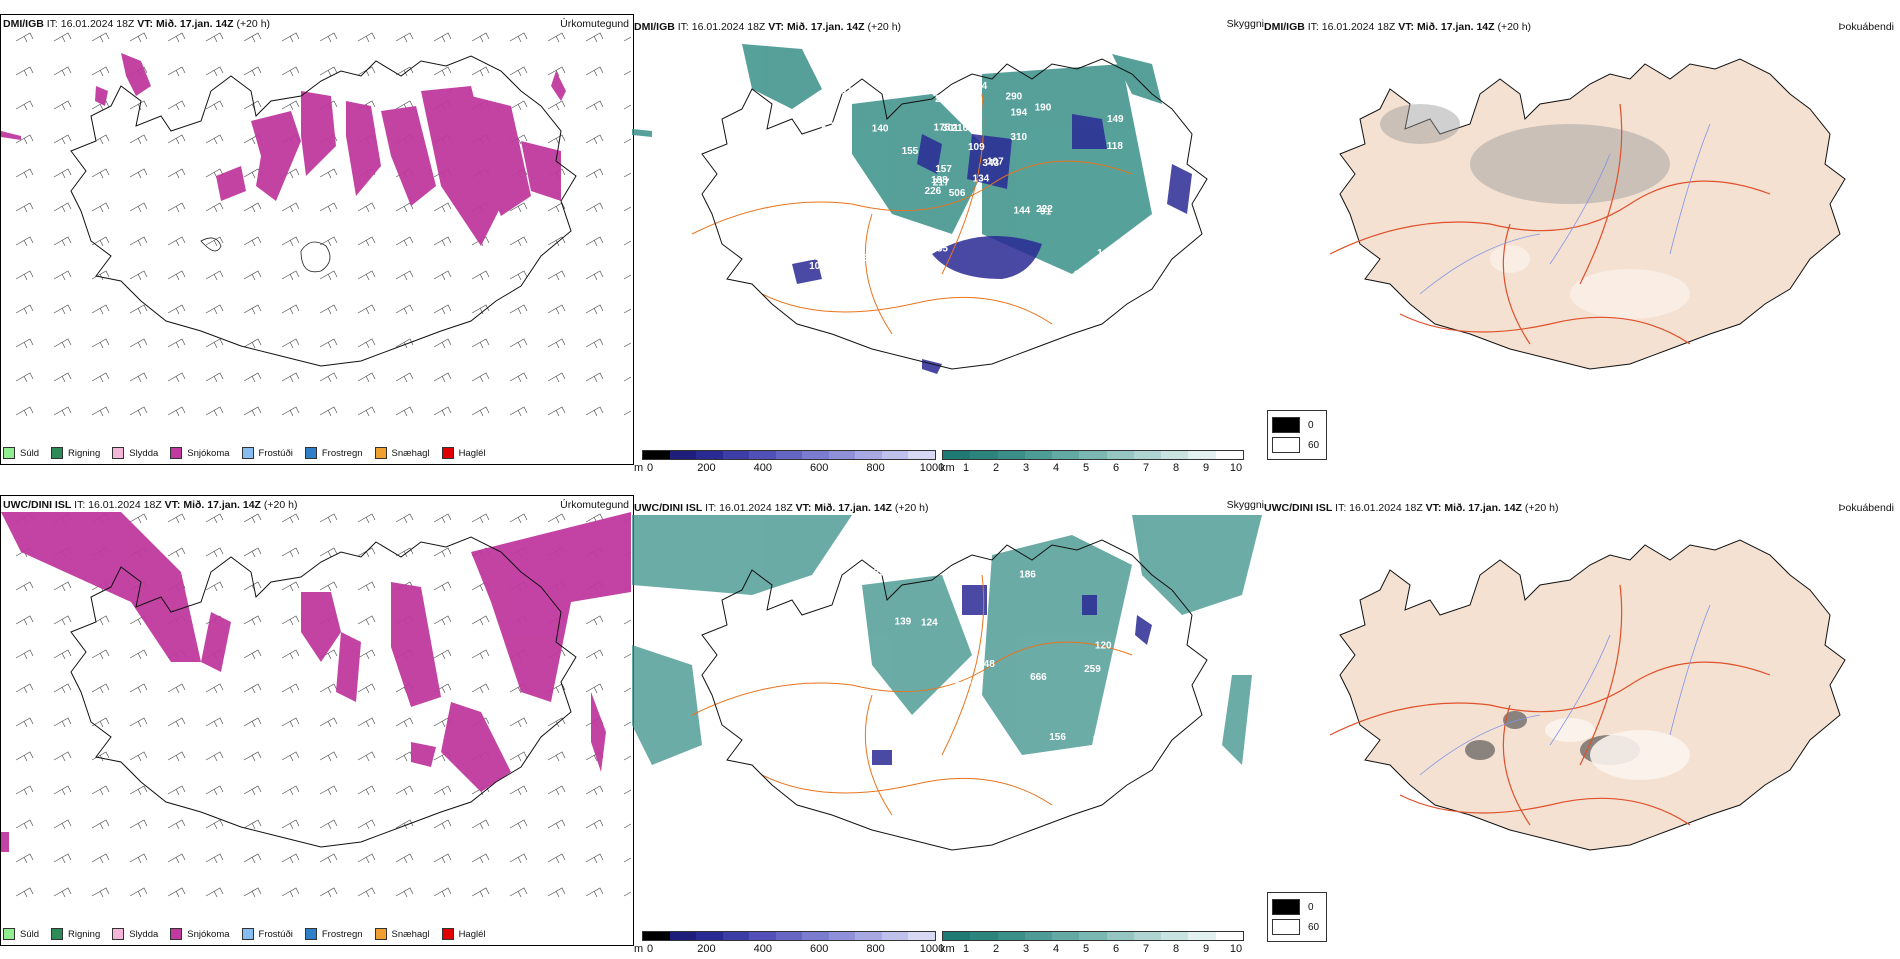 This screenshot has width=1900, height=959. Describe the element at coordinates (817, 266) in the screenshot. I see `cloudbase-label: 104` at that location.